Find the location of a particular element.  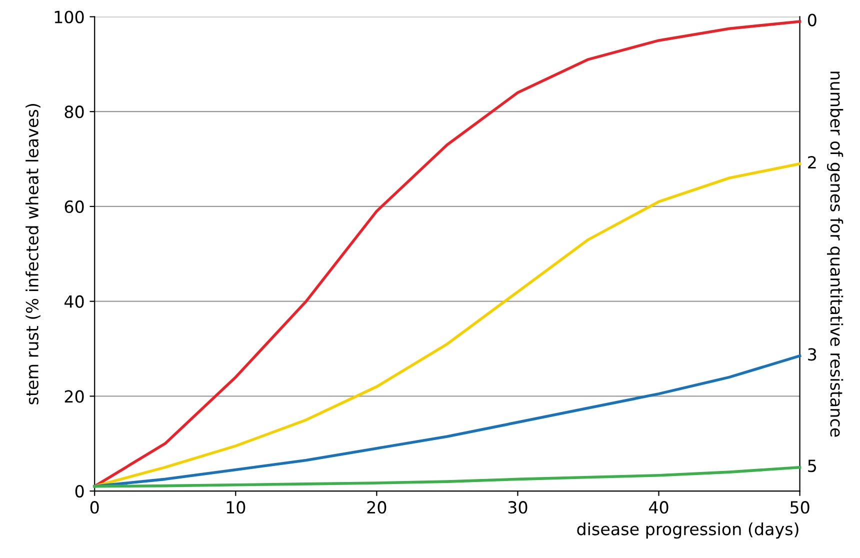

x-tick-label: 20 is located at coordinates (376, 507).